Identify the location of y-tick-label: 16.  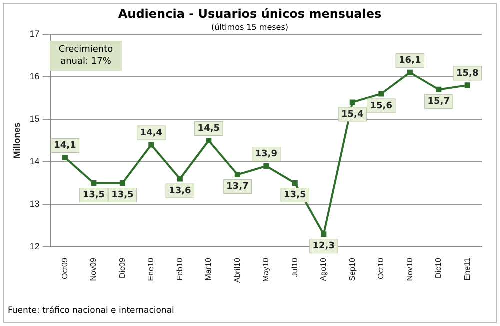
(35, 76).